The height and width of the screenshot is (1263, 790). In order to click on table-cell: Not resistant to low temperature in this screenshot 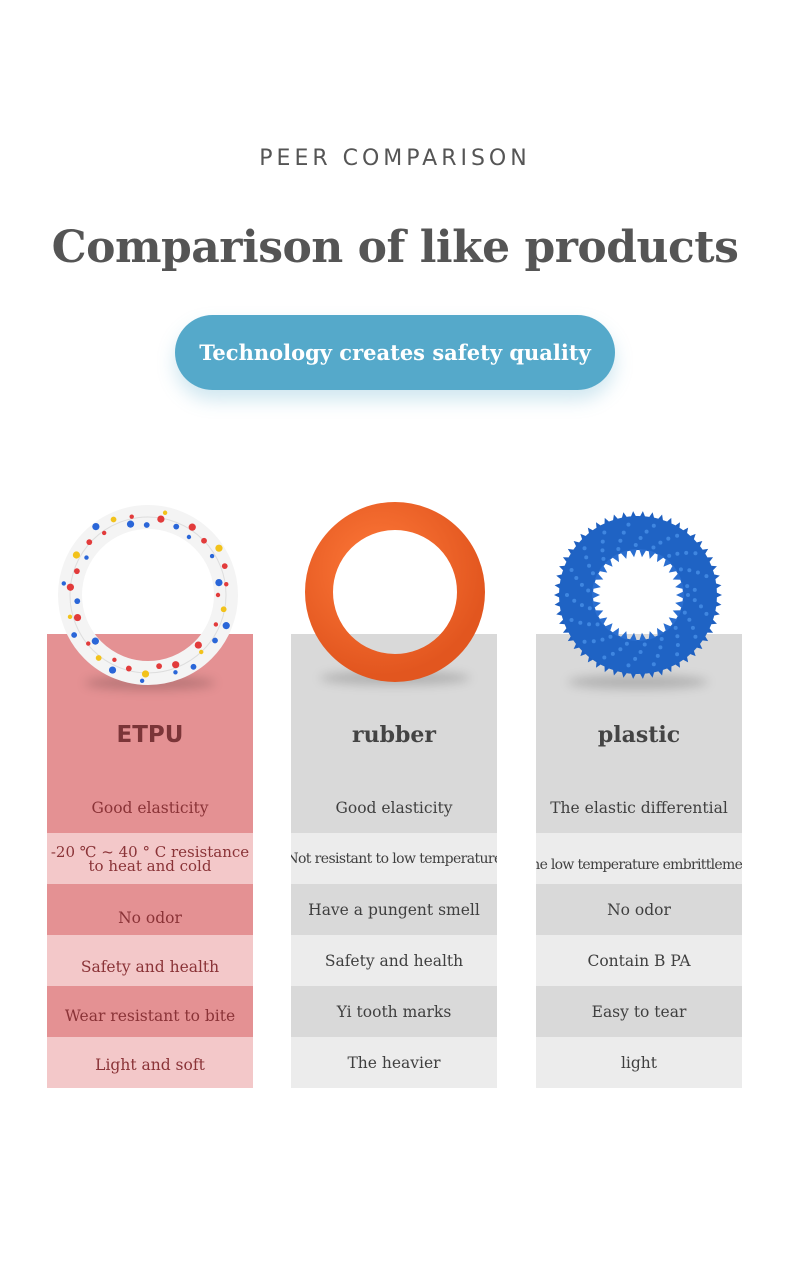, I will do `click(394, 858)`.